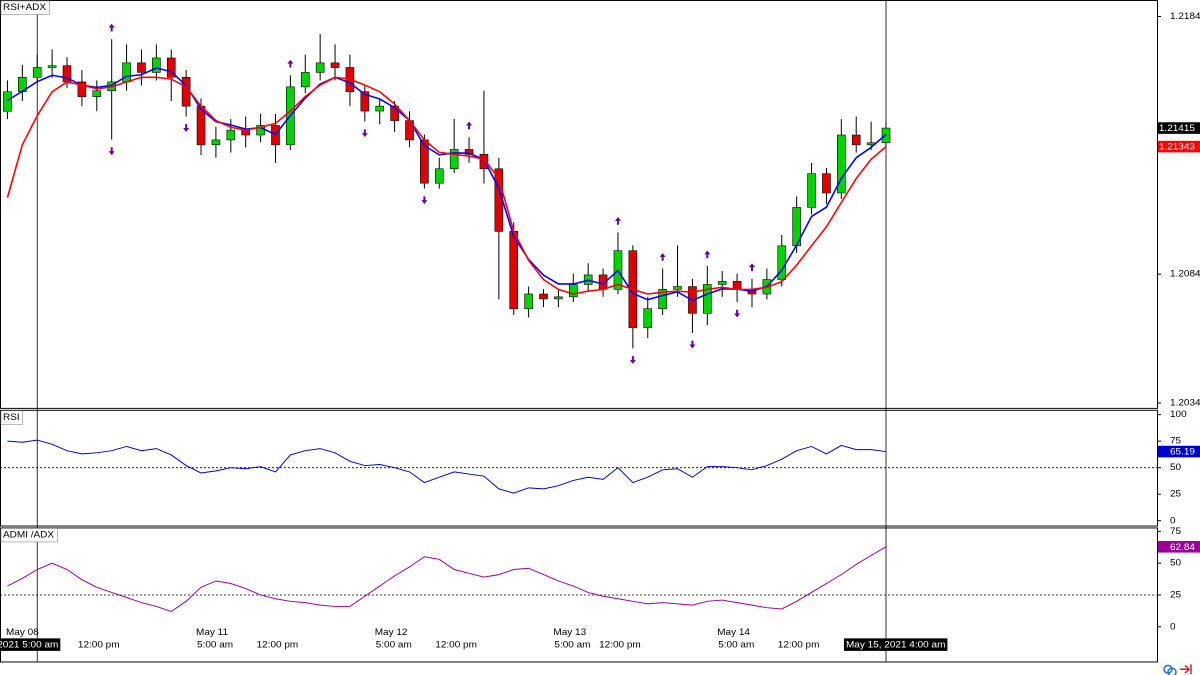  I want to click on toolbar-icons, so click(1177, 669).